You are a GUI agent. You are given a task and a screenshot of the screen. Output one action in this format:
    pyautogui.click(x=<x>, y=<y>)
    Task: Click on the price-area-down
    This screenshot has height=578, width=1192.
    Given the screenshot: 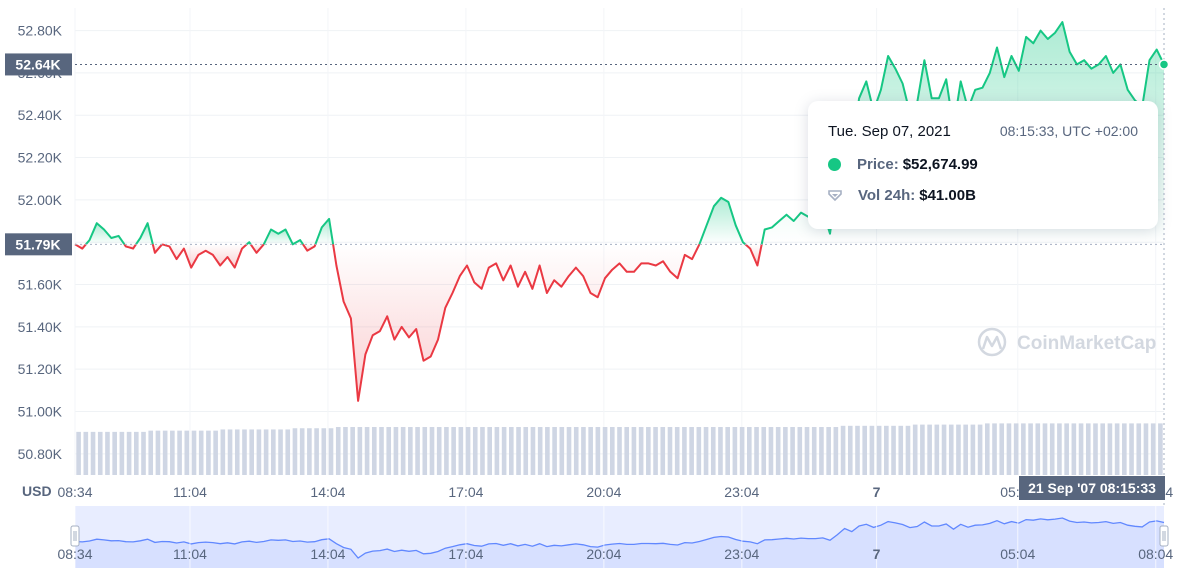 What is the action you would take?
    pyautogui.click(x=516, y=322)
    